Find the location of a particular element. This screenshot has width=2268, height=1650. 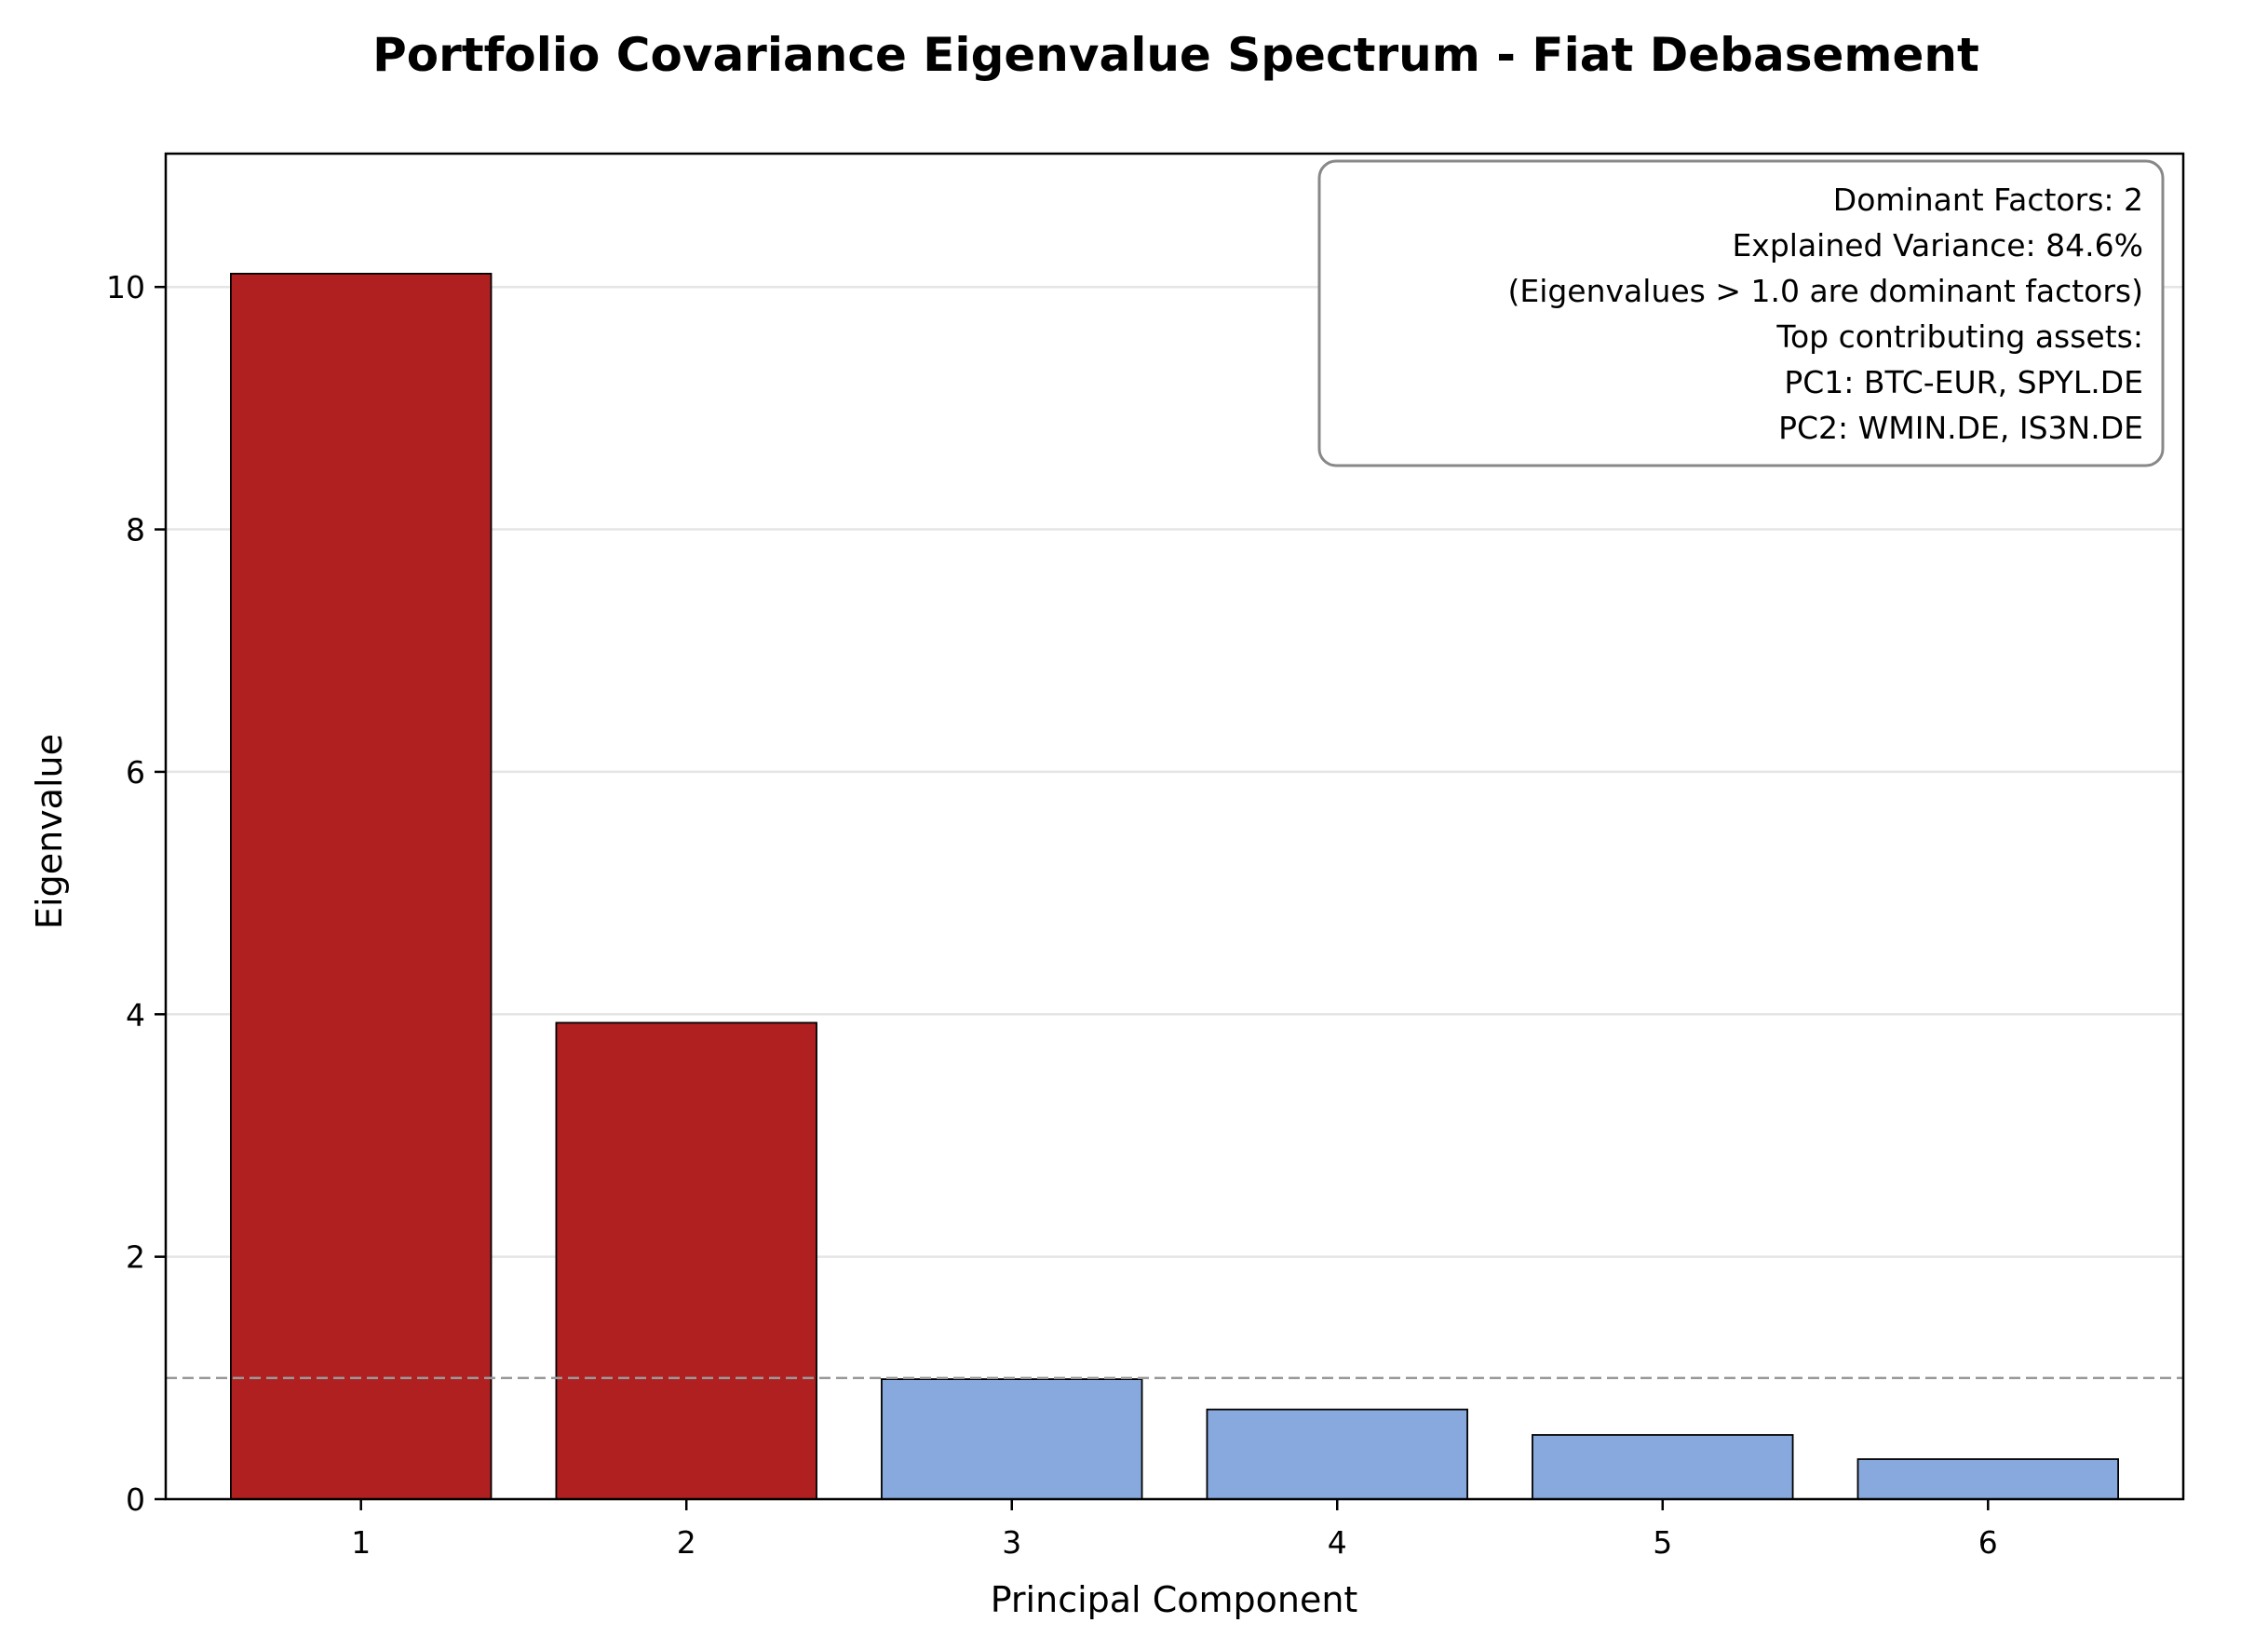

y-axis-ticks: 0 2 4 6 8 10 is located at coordinates (136, 894).